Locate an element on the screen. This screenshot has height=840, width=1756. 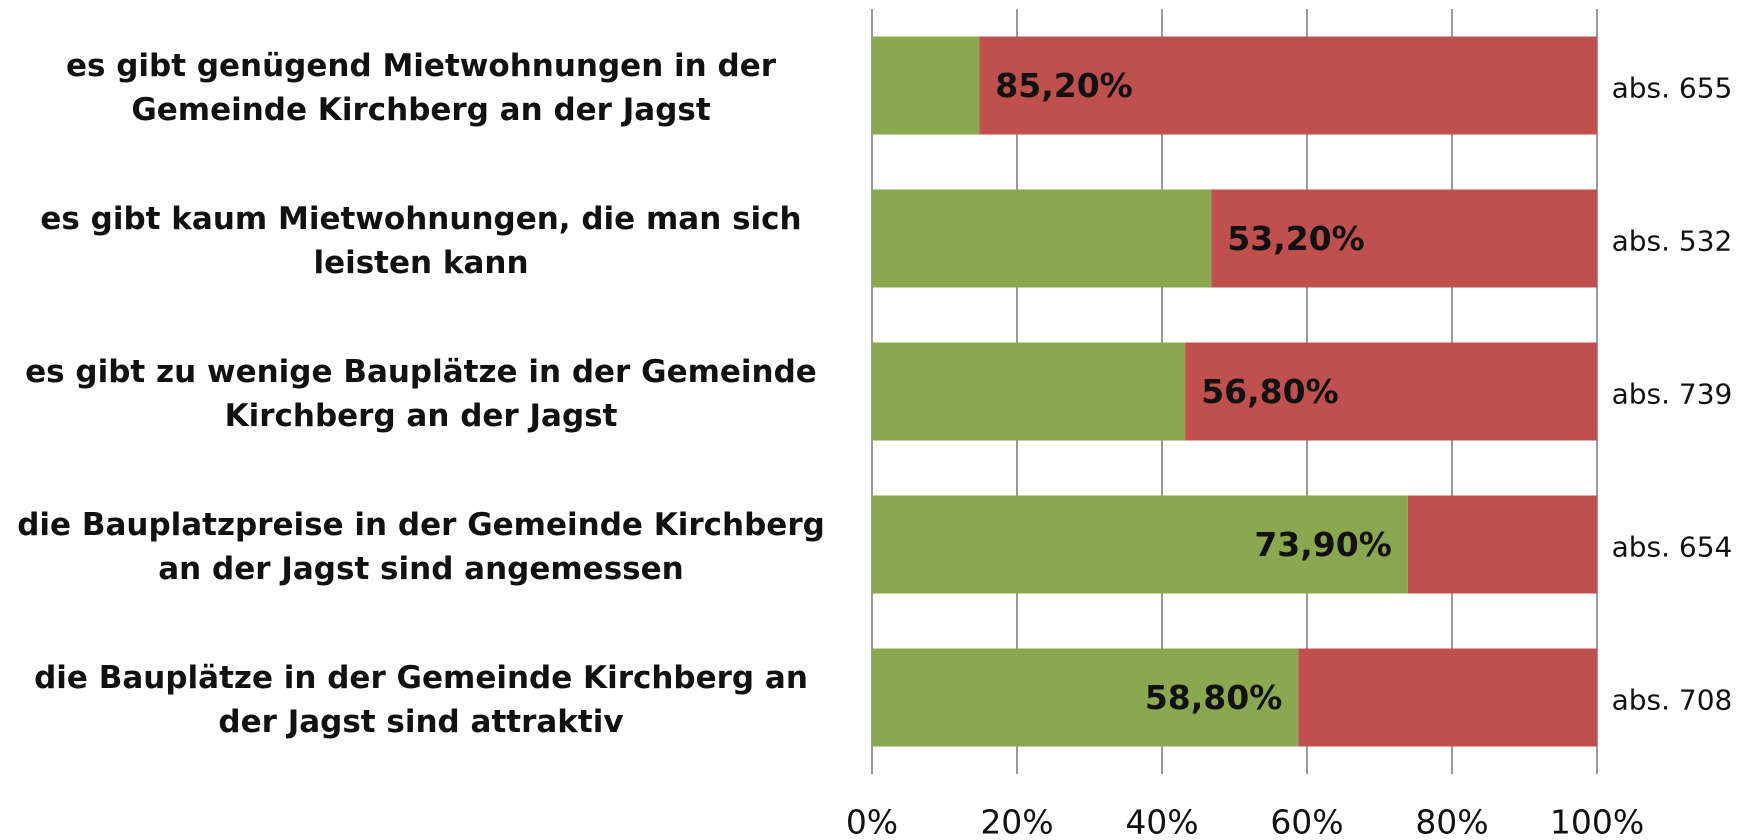
value-label: 85,20% is located at coordinates (1063, 85).